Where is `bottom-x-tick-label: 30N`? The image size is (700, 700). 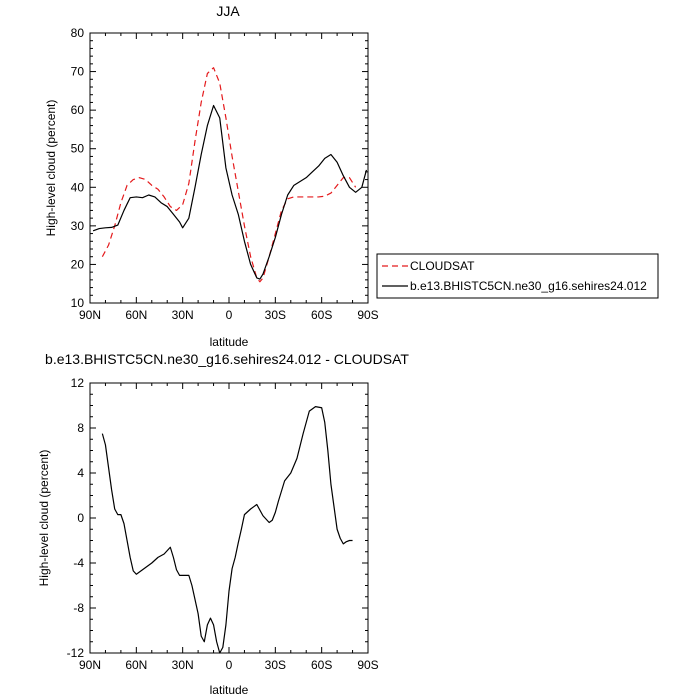 bottom-x-tick-label: 30N is located at coordinates (183, 665).